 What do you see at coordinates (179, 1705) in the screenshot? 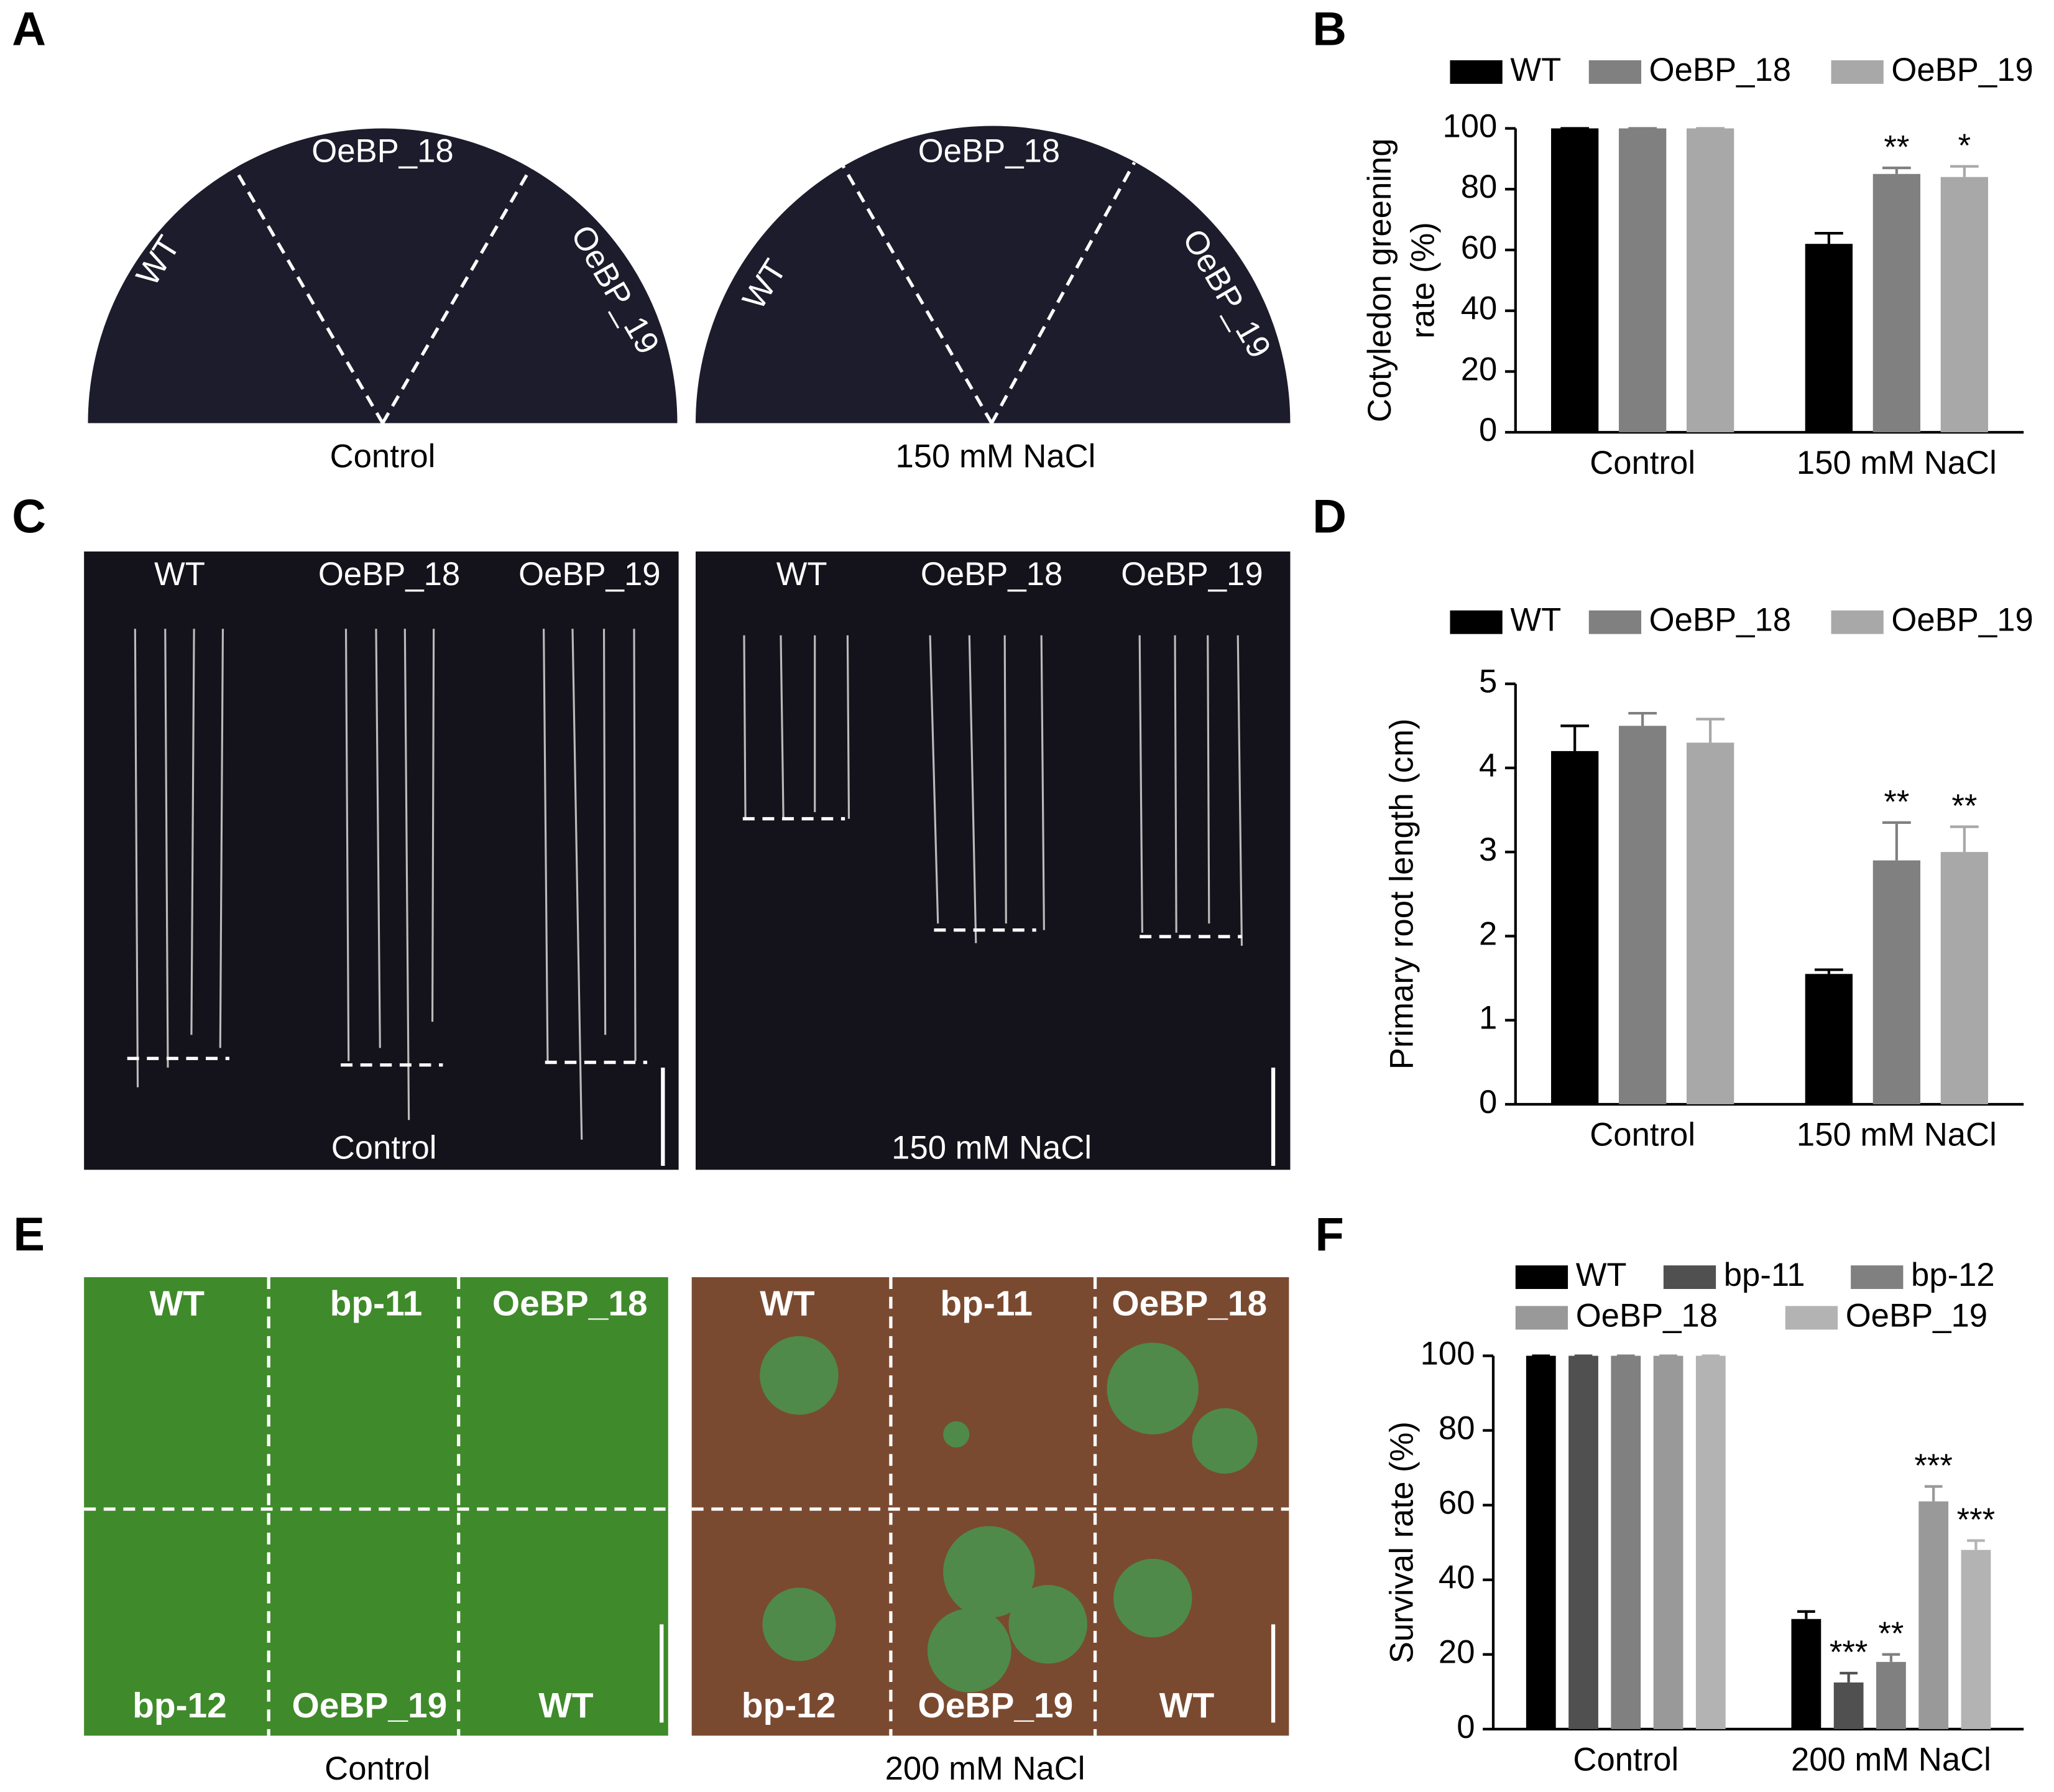
I see `photo-label: bp-12` at bounding box center [179, 1705].